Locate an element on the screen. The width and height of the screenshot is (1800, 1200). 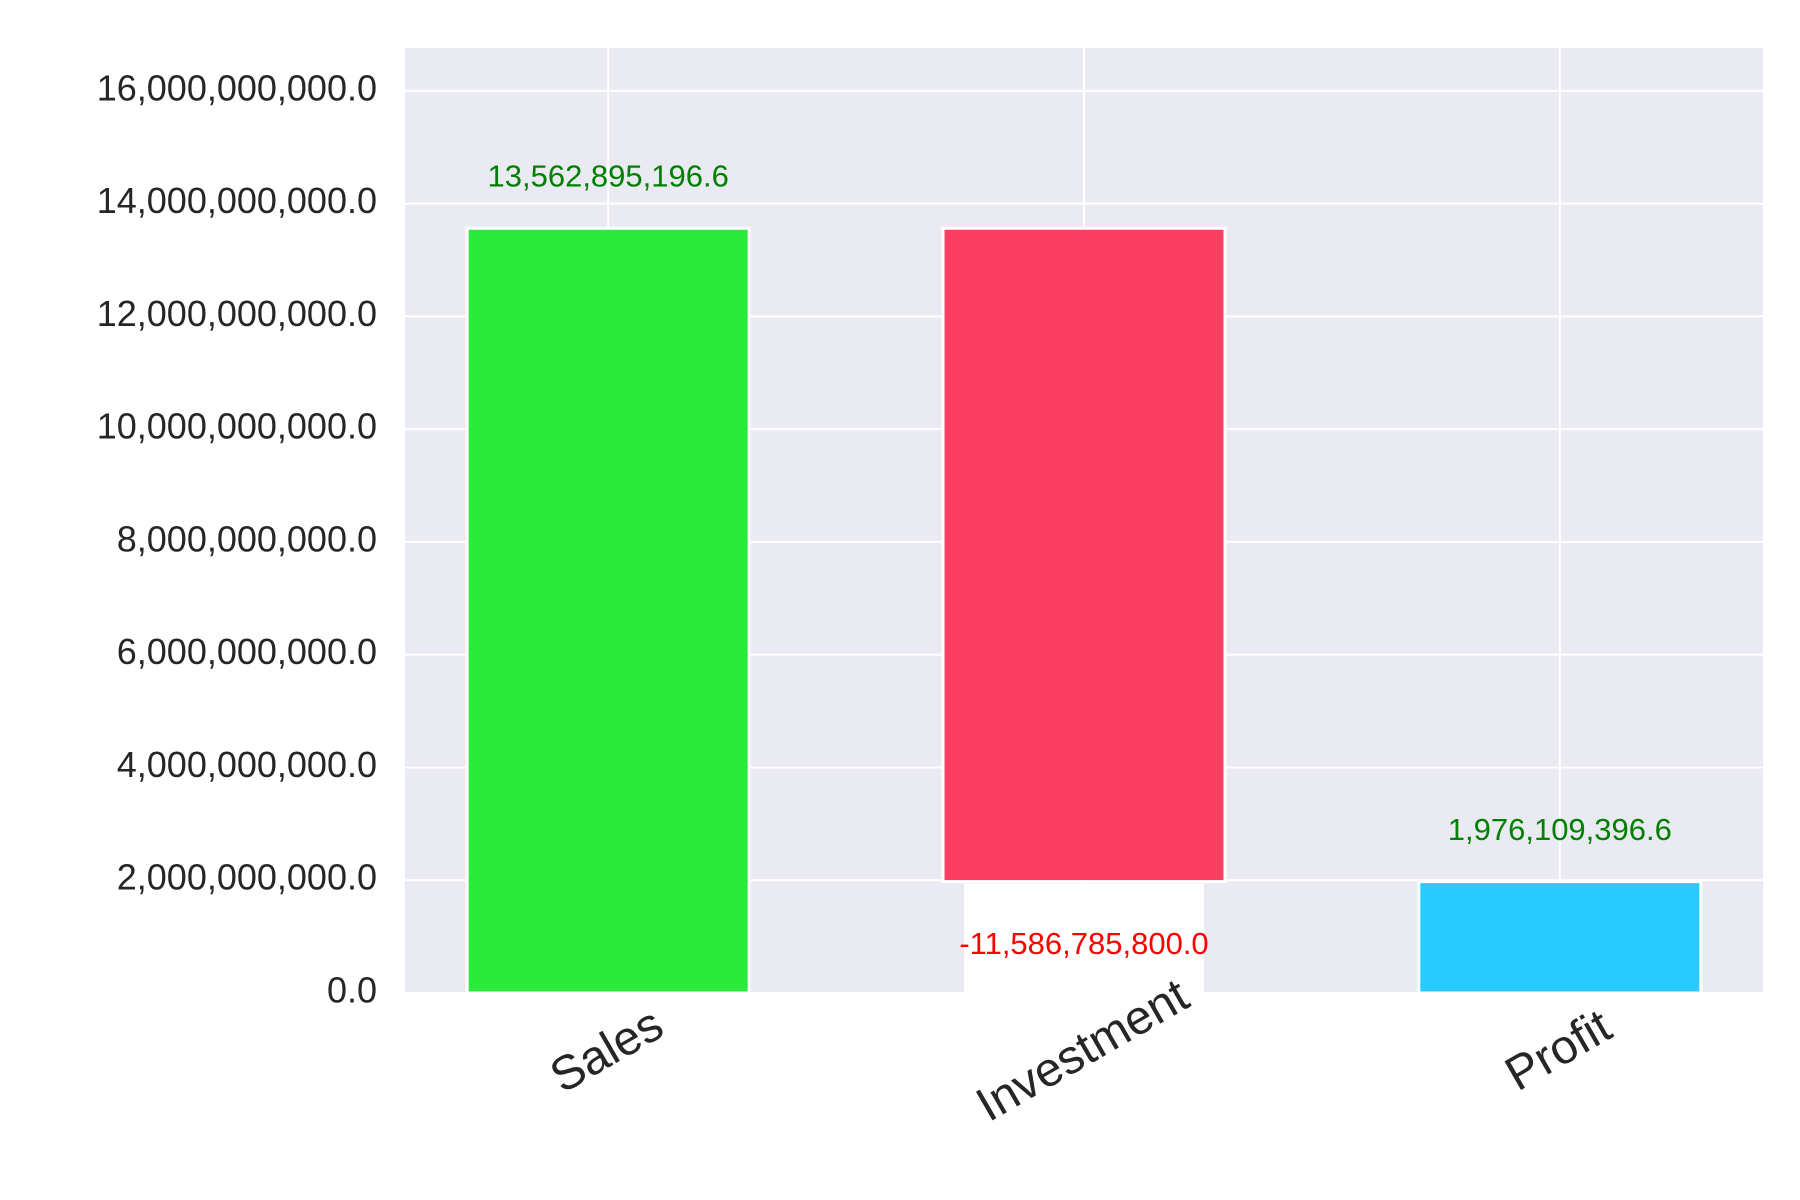
value-label: -11,586,785,800.0 is located at coordinates (1083, 943).